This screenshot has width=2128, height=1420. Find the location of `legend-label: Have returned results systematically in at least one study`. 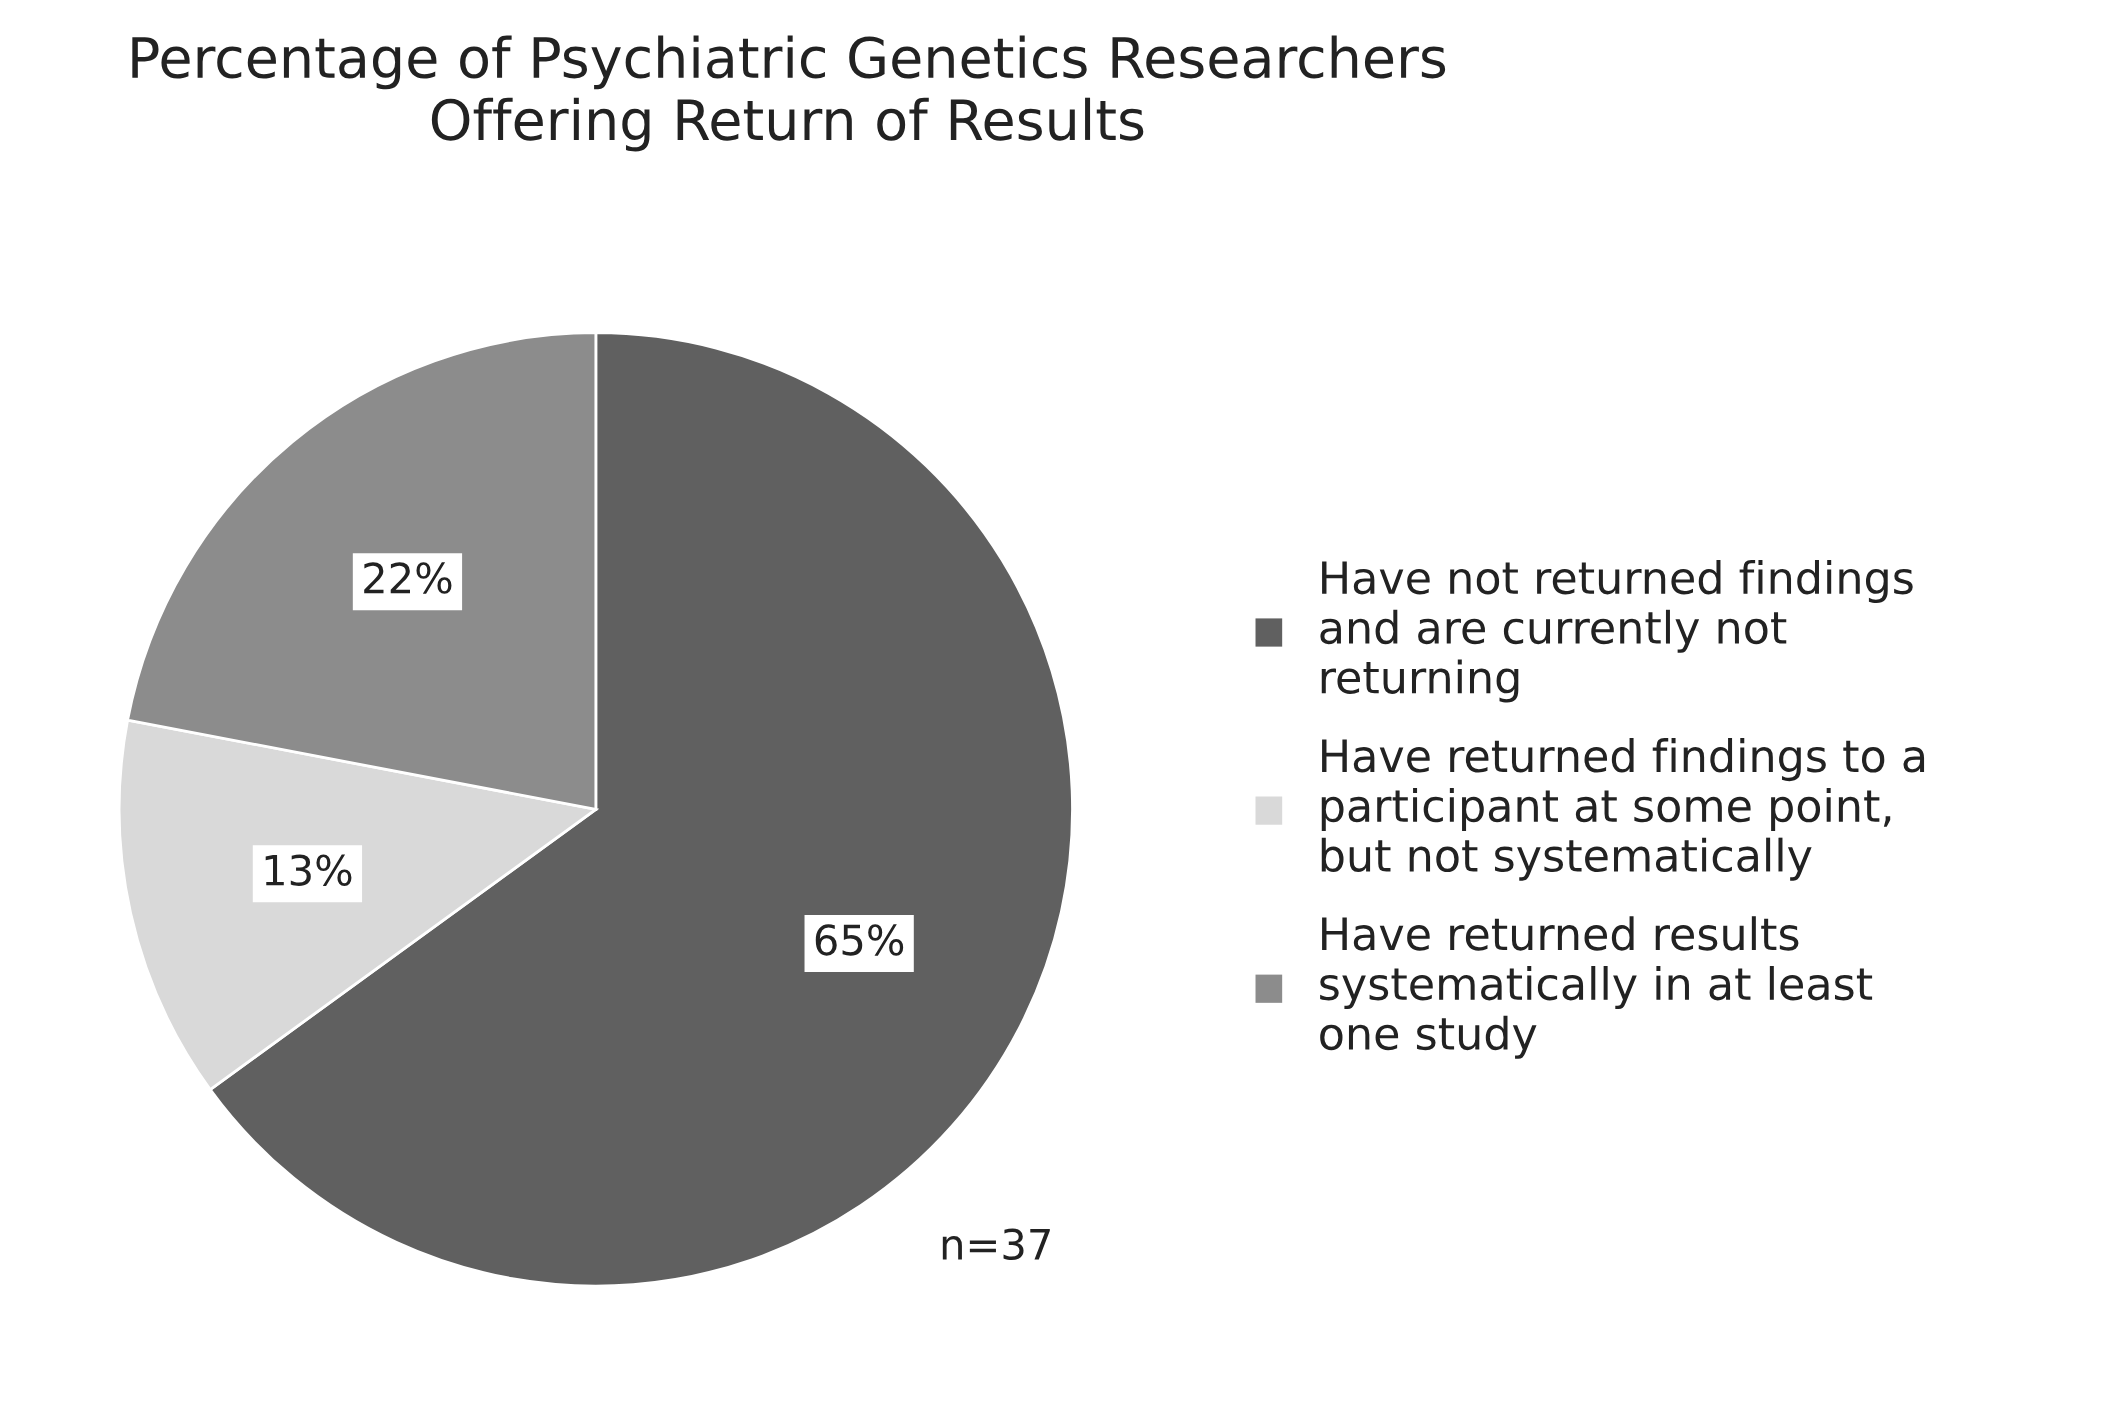

legend-label: Have returned results systematically in at least one study is located at coordinates (1596, 987).